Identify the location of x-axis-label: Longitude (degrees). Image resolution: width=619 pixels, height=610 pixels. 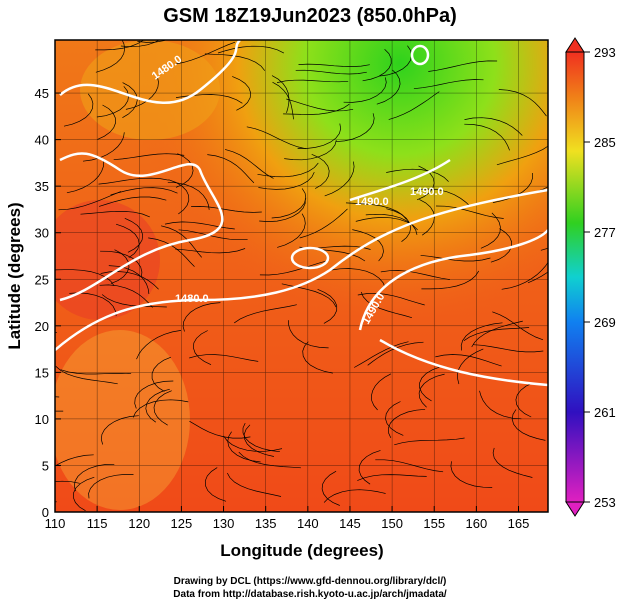
(301, 550).